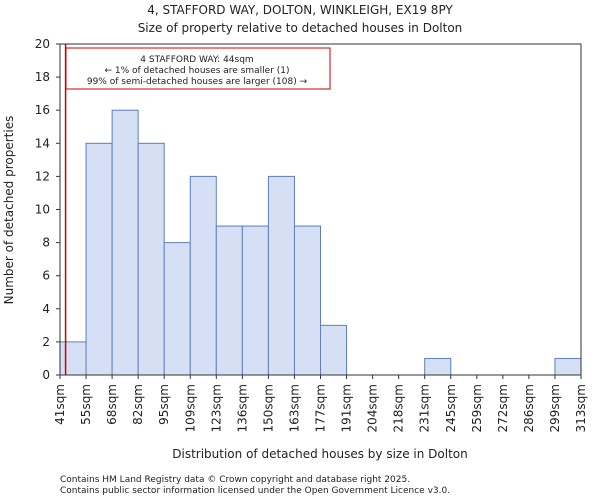 This screenshot has height=504, width=600. I want to click on x-tick-label: 191sqm, so click(347, 408).